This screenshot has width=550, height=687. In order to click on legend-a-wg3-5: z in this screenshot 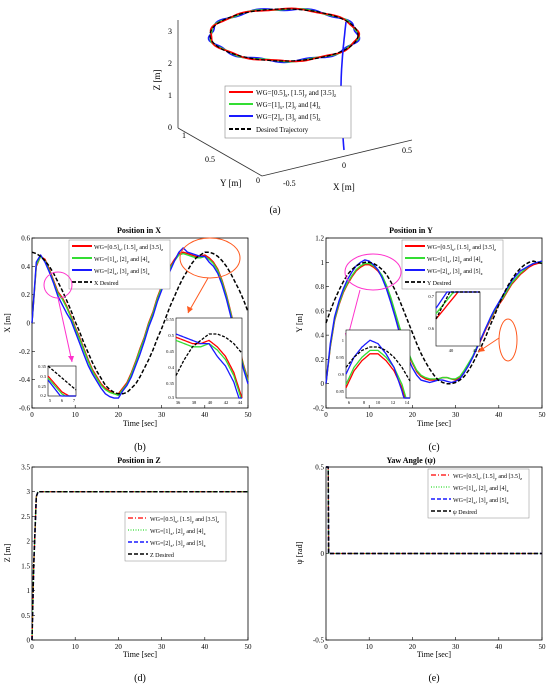, I will do `click(319, 120)`.